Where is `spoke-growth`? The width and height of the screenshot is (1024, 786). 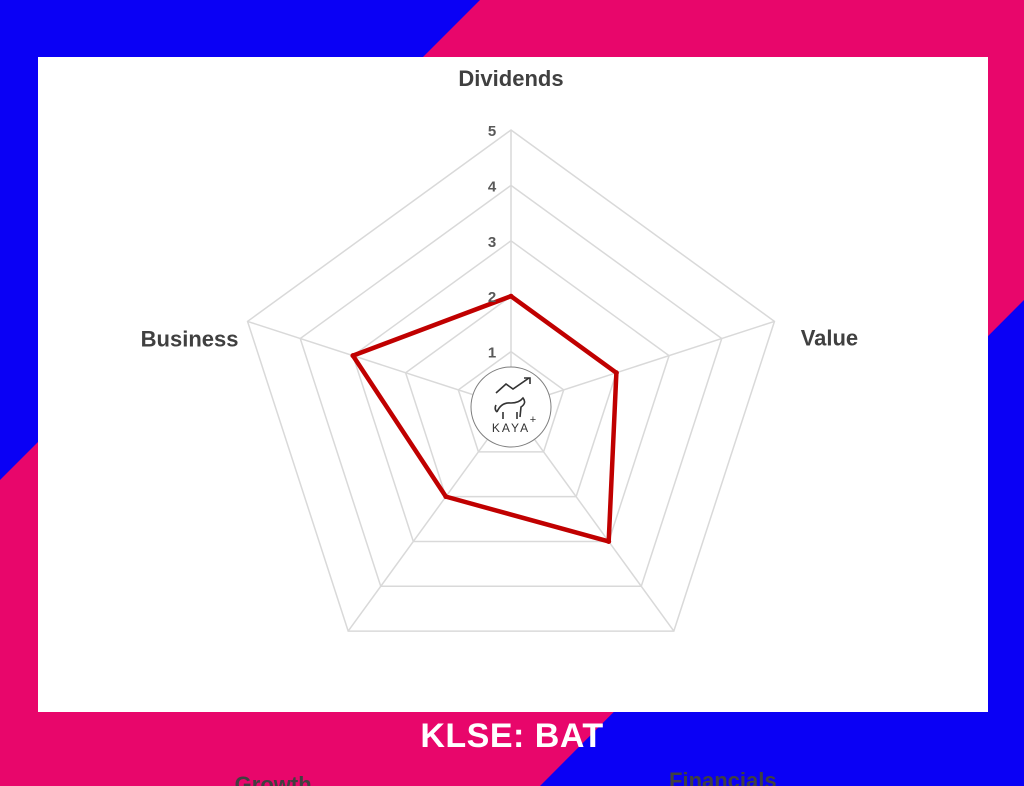 spoke-growth is located at coordinates (429, 519).